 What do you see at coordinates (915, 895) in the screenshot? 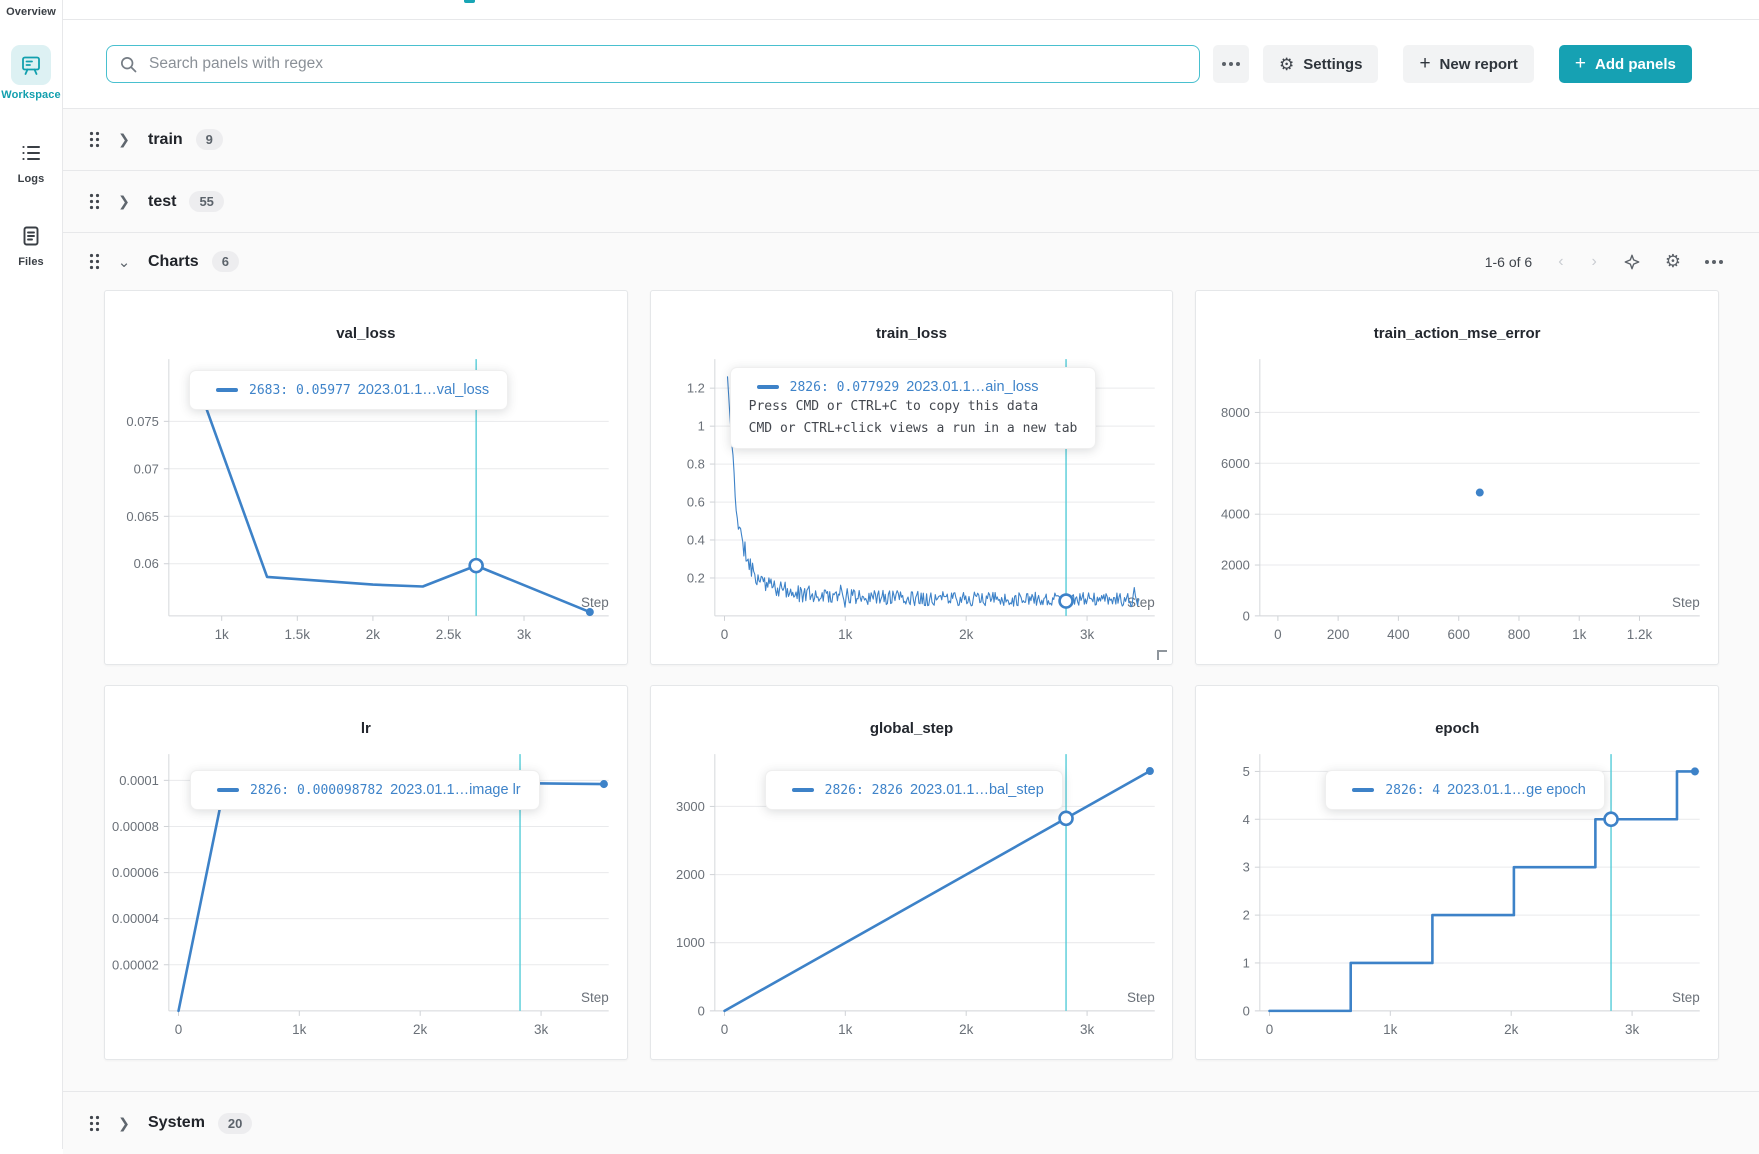
I see `chart-canvas: 0 1000 2000 3000 0 1k 2k 3k Step` at bounding box center [915, 895].